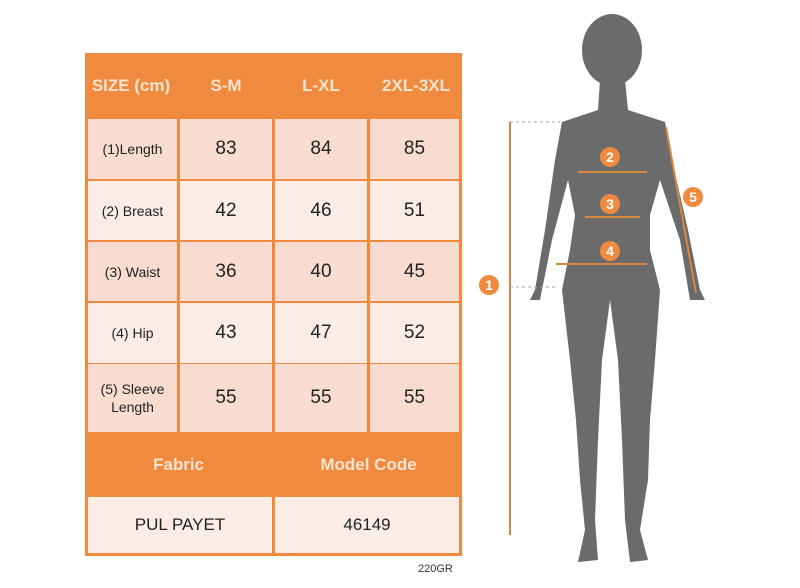 This screenshot has width=800, height=588. Describe the element at coordinates (178, 464) in the screenshot. I see `fabric-header: Fabric` at that location.